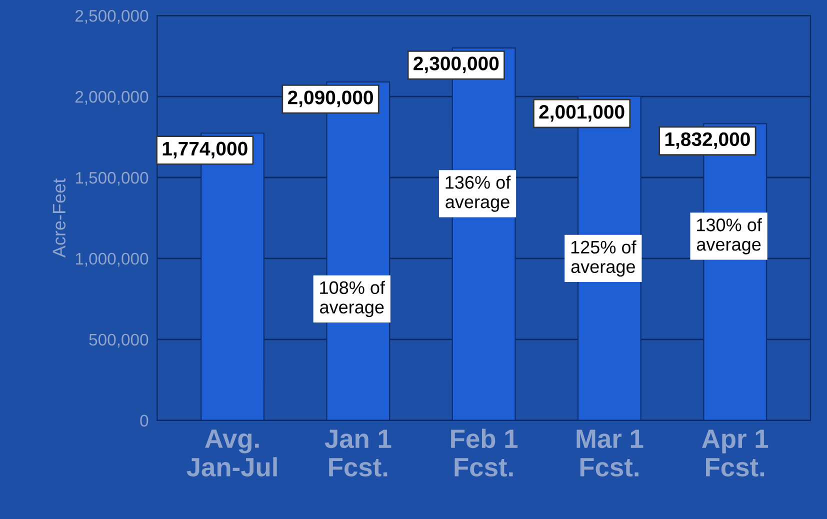 The image size is (827, 519). Describe the element at coordinates (707, 140) in the screenshot. I see `data-label: 1,832,000` at that location.